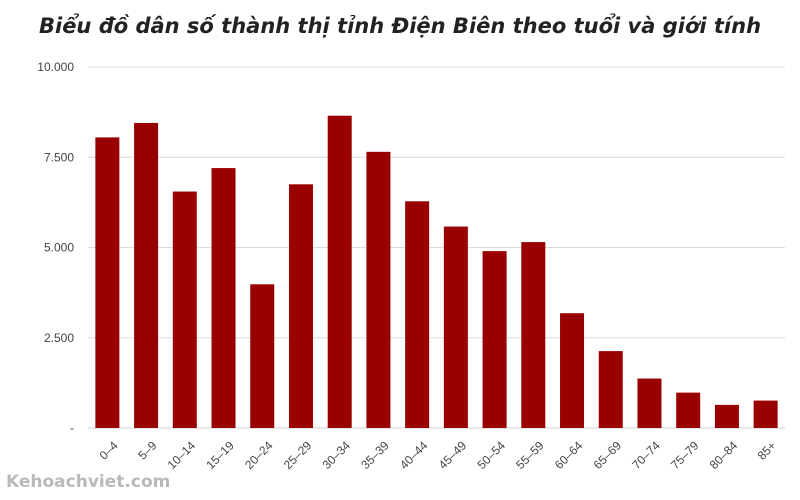 The height and width of the screenshot is (500, 800). Describe the element at coordinates (220, 455) in the screenshot. I see `x-tick-label: 15–19` at that location.